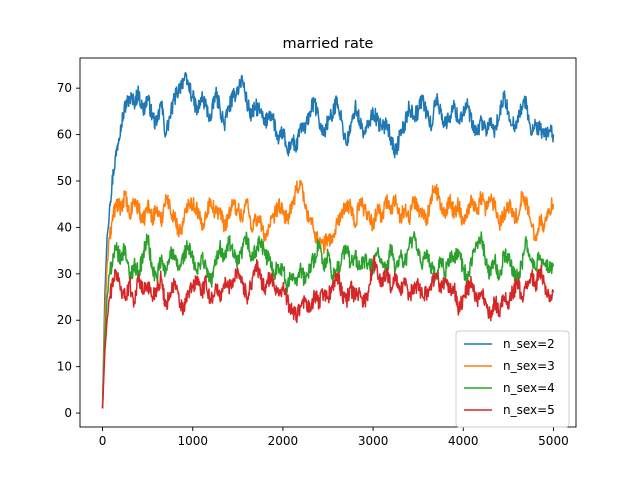 Image resolution: width=640 pixels, height=480 pixels. Describe the element at coordinates (68, 413) in the screenshot. I see `y-tick-label: 0` at that location.